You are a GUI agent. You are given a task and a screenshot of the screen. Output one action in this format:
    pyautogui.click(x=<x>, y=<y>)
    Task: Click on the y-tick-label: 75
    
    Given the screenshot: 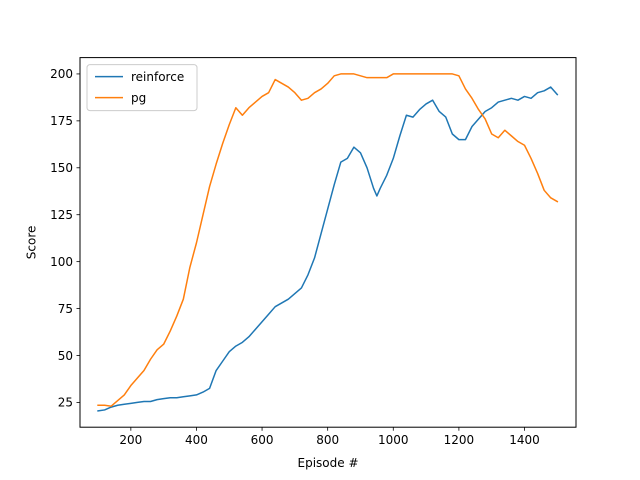 What is the action you would take?
    pyautogui.click(x=65, y=309)
    